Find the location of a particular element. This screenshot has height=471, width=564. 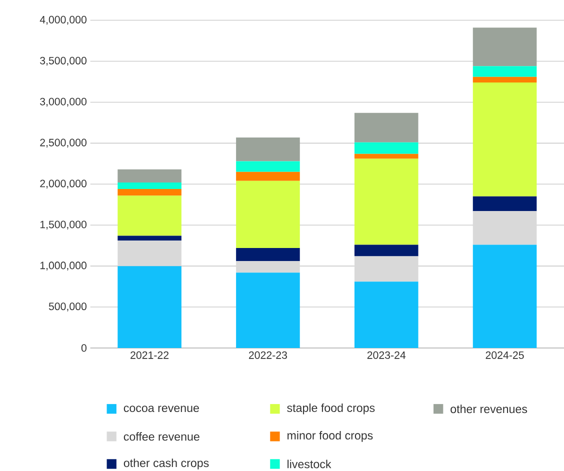

legend-label: coffee revenue is located at coordinates (162, 436).